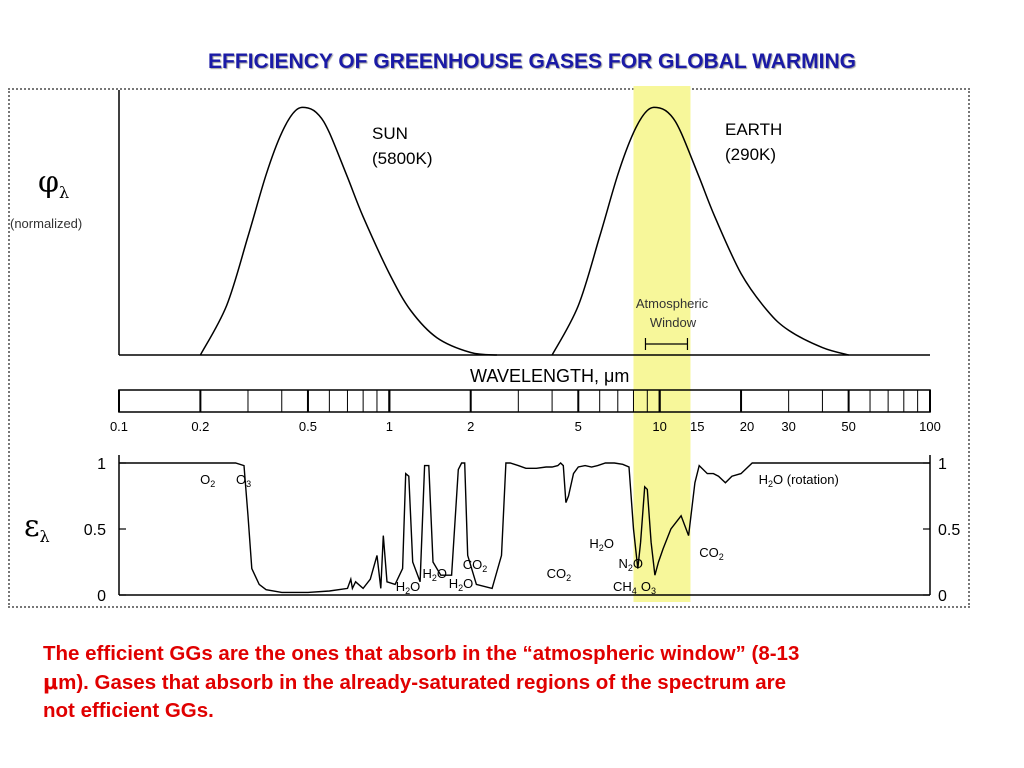 The height and width of the screenshot is (768, 1024). I want to click on wavelength-tick-labels: 0.1 0.2 0.5 1 2 5 10 15 20 30 50 100, so click(525, 426).